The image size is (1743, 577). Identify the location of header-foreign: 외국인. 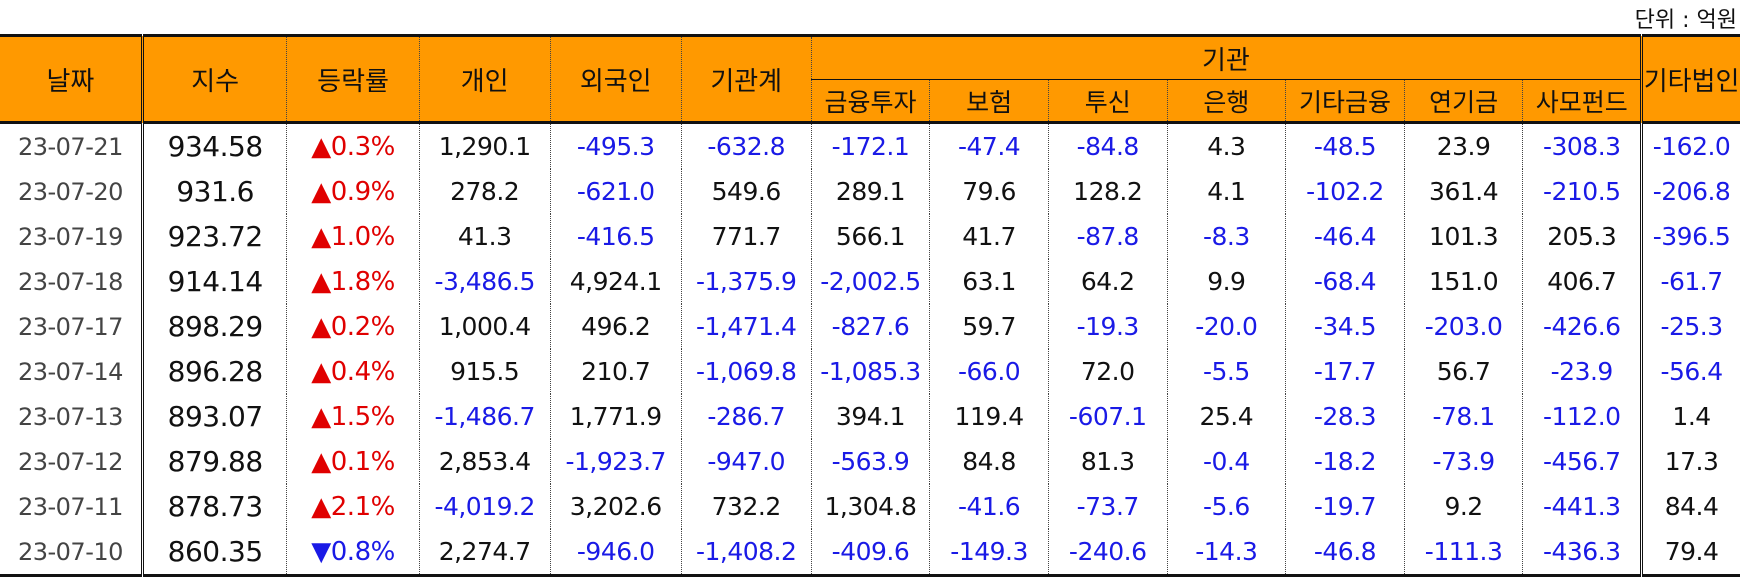
(615, 79).